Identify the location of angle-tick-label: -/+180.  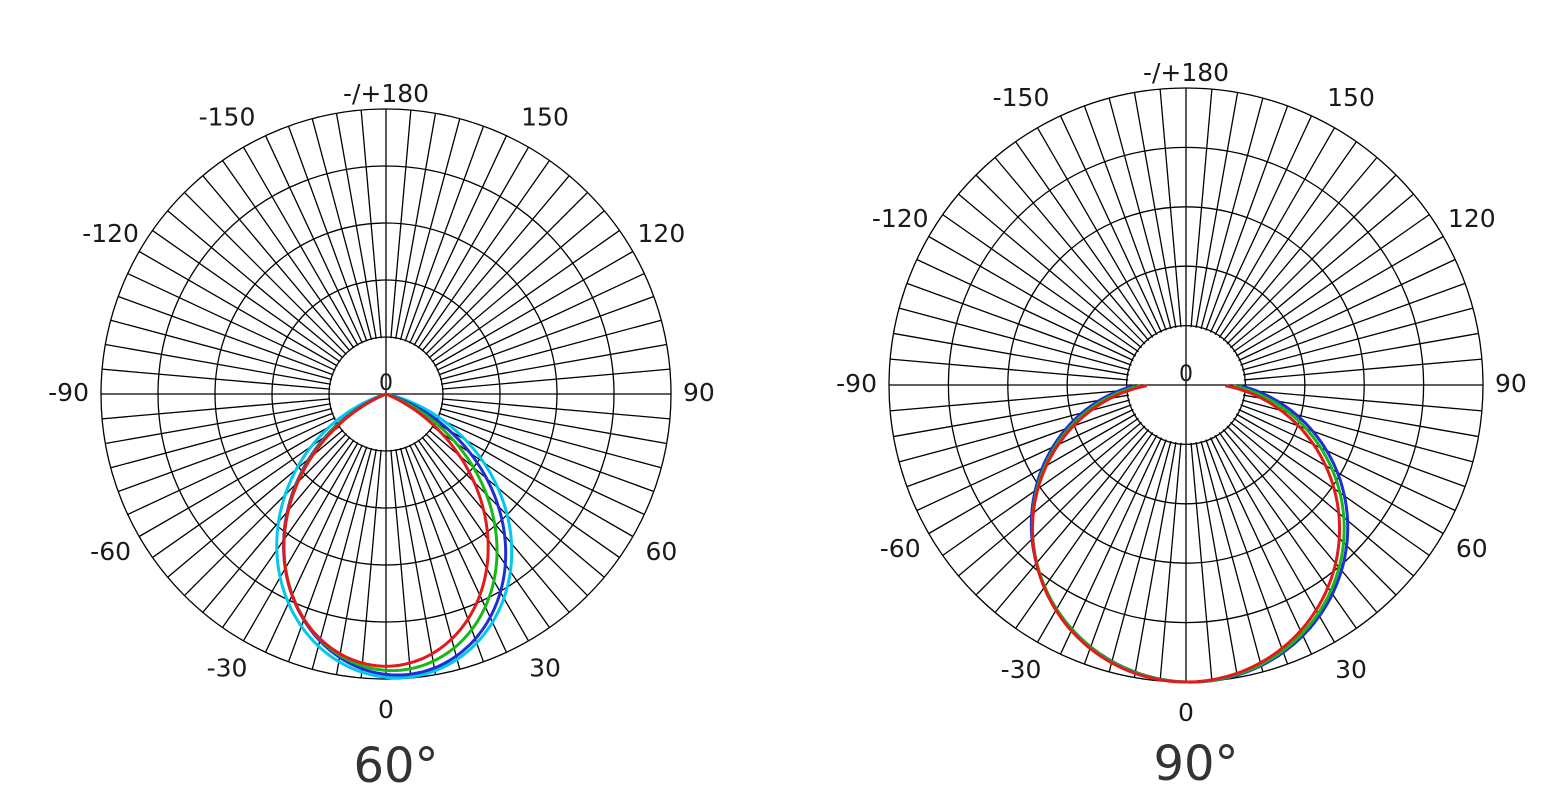
(386, 93).